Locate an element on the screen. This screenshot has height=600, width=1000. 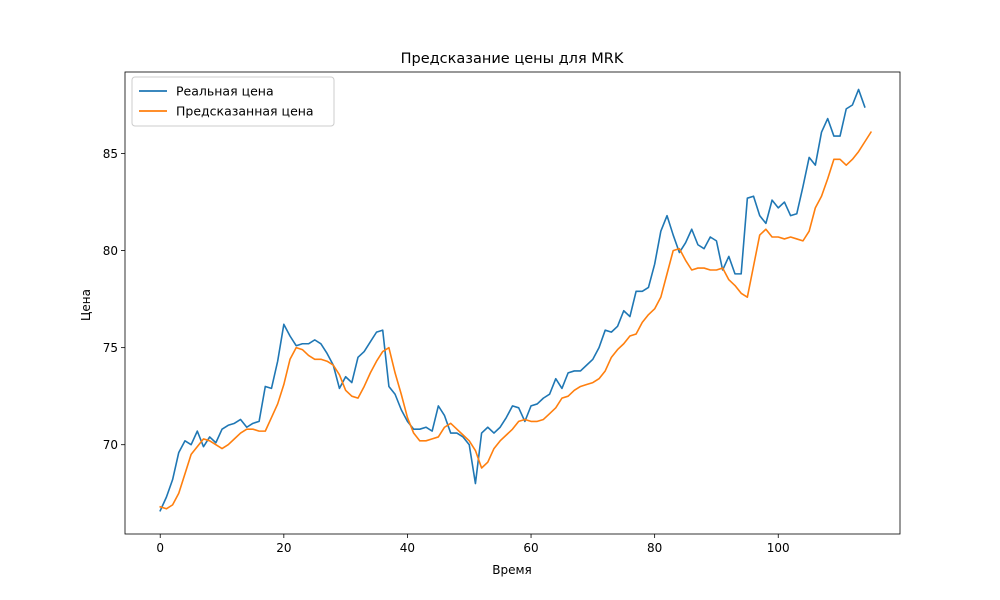
x-tick-label: 40 is located at coordinates (407, 548).